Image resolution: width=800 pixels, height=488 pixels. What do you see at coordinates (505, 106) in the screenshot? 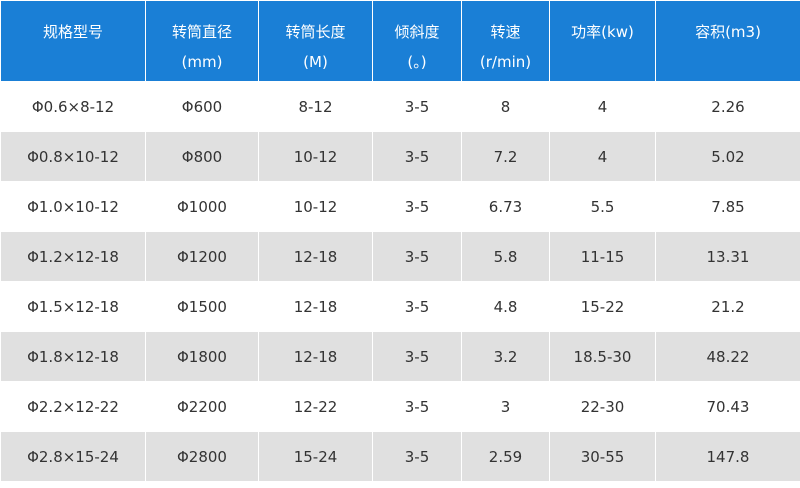
I see `table-cell: 8` at bounding box center [505, 106].